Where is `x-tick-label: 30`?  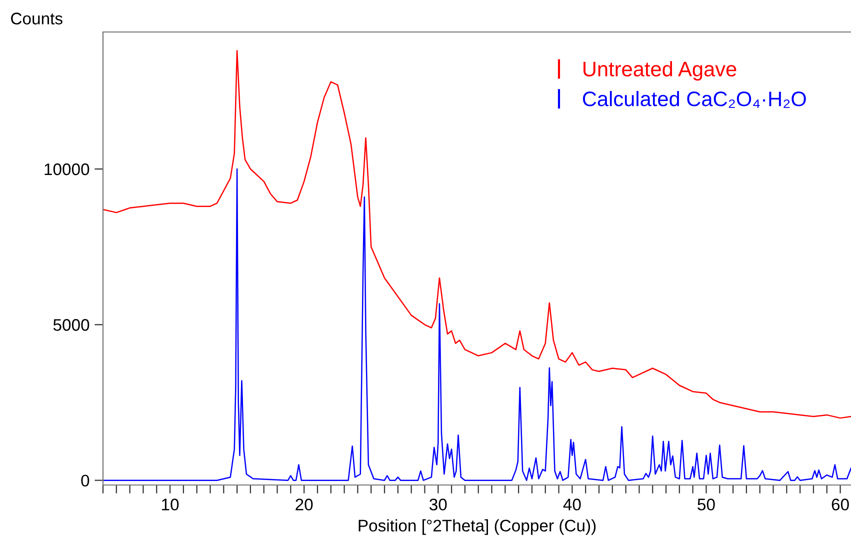
x-tick-label: 30 is located at coordinates (438, 504).